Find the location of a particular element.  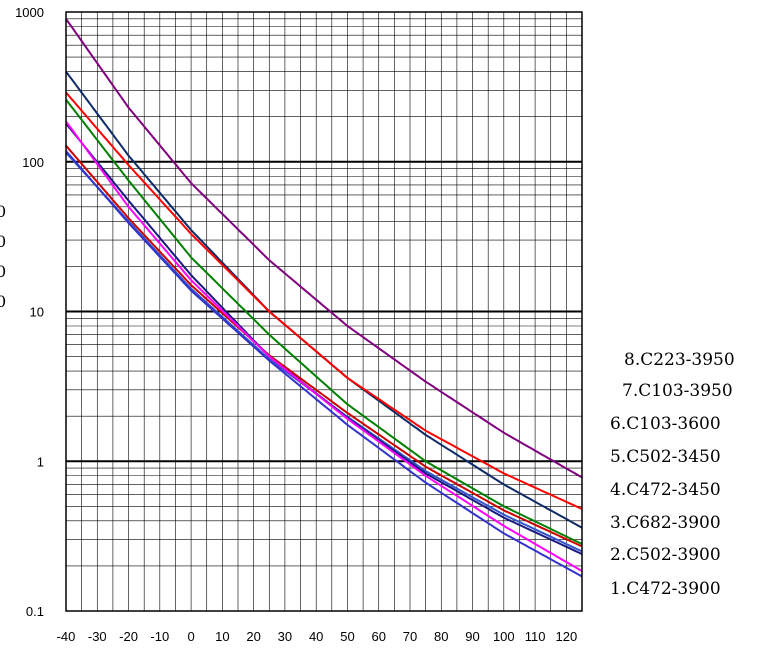

x-tick-label: 0 is located at coordinates (190, 636).